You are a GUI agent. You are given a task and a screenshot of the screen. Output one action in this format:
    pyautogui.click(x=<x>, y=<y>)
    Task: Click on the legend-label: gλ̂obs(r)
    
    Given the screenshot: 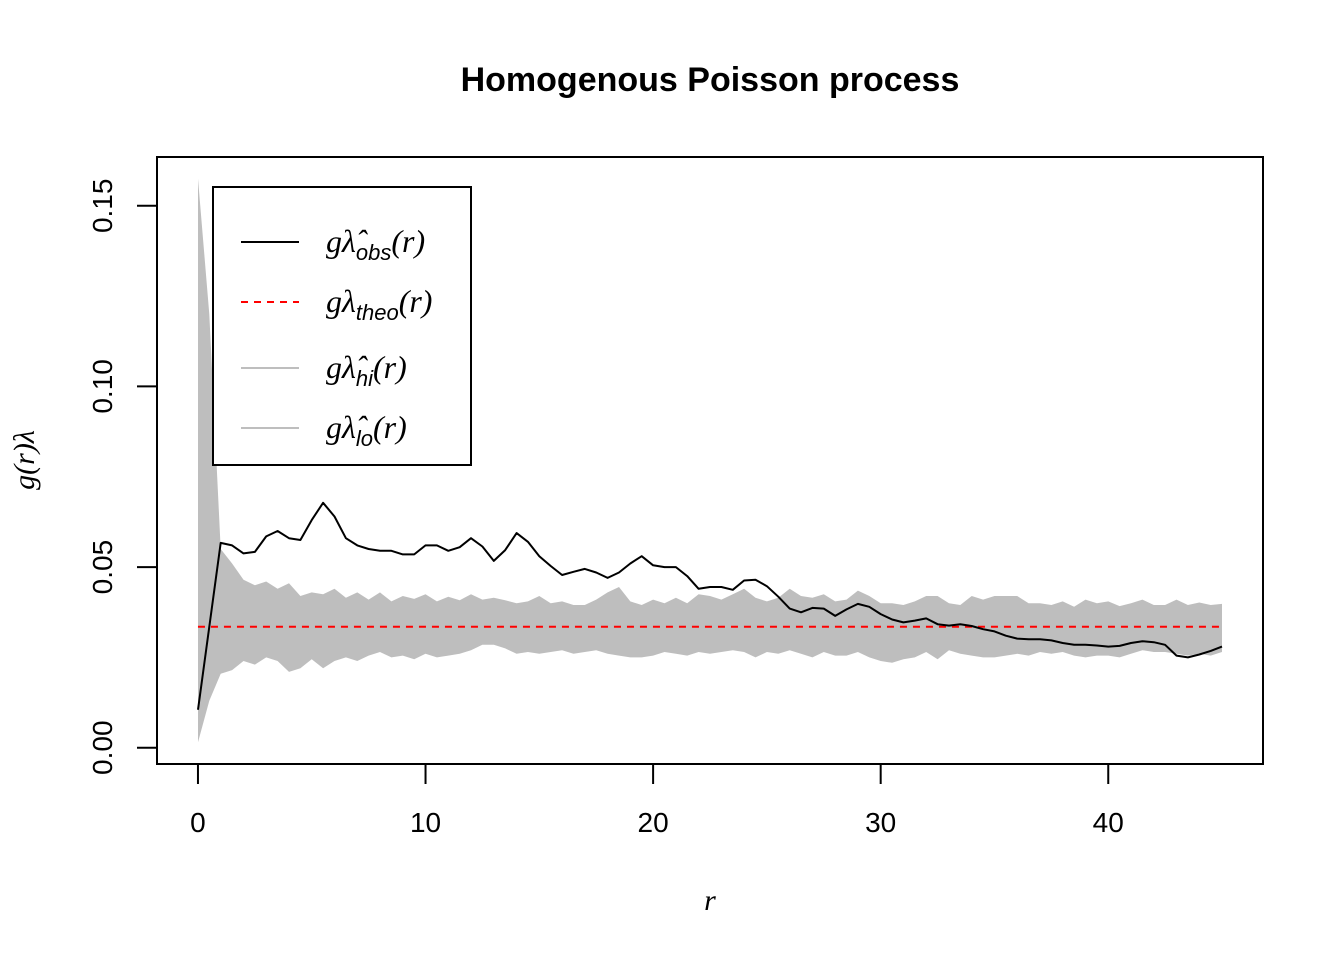 What is the action you would take?
    pyautogui.click(x=375, y=244)
    